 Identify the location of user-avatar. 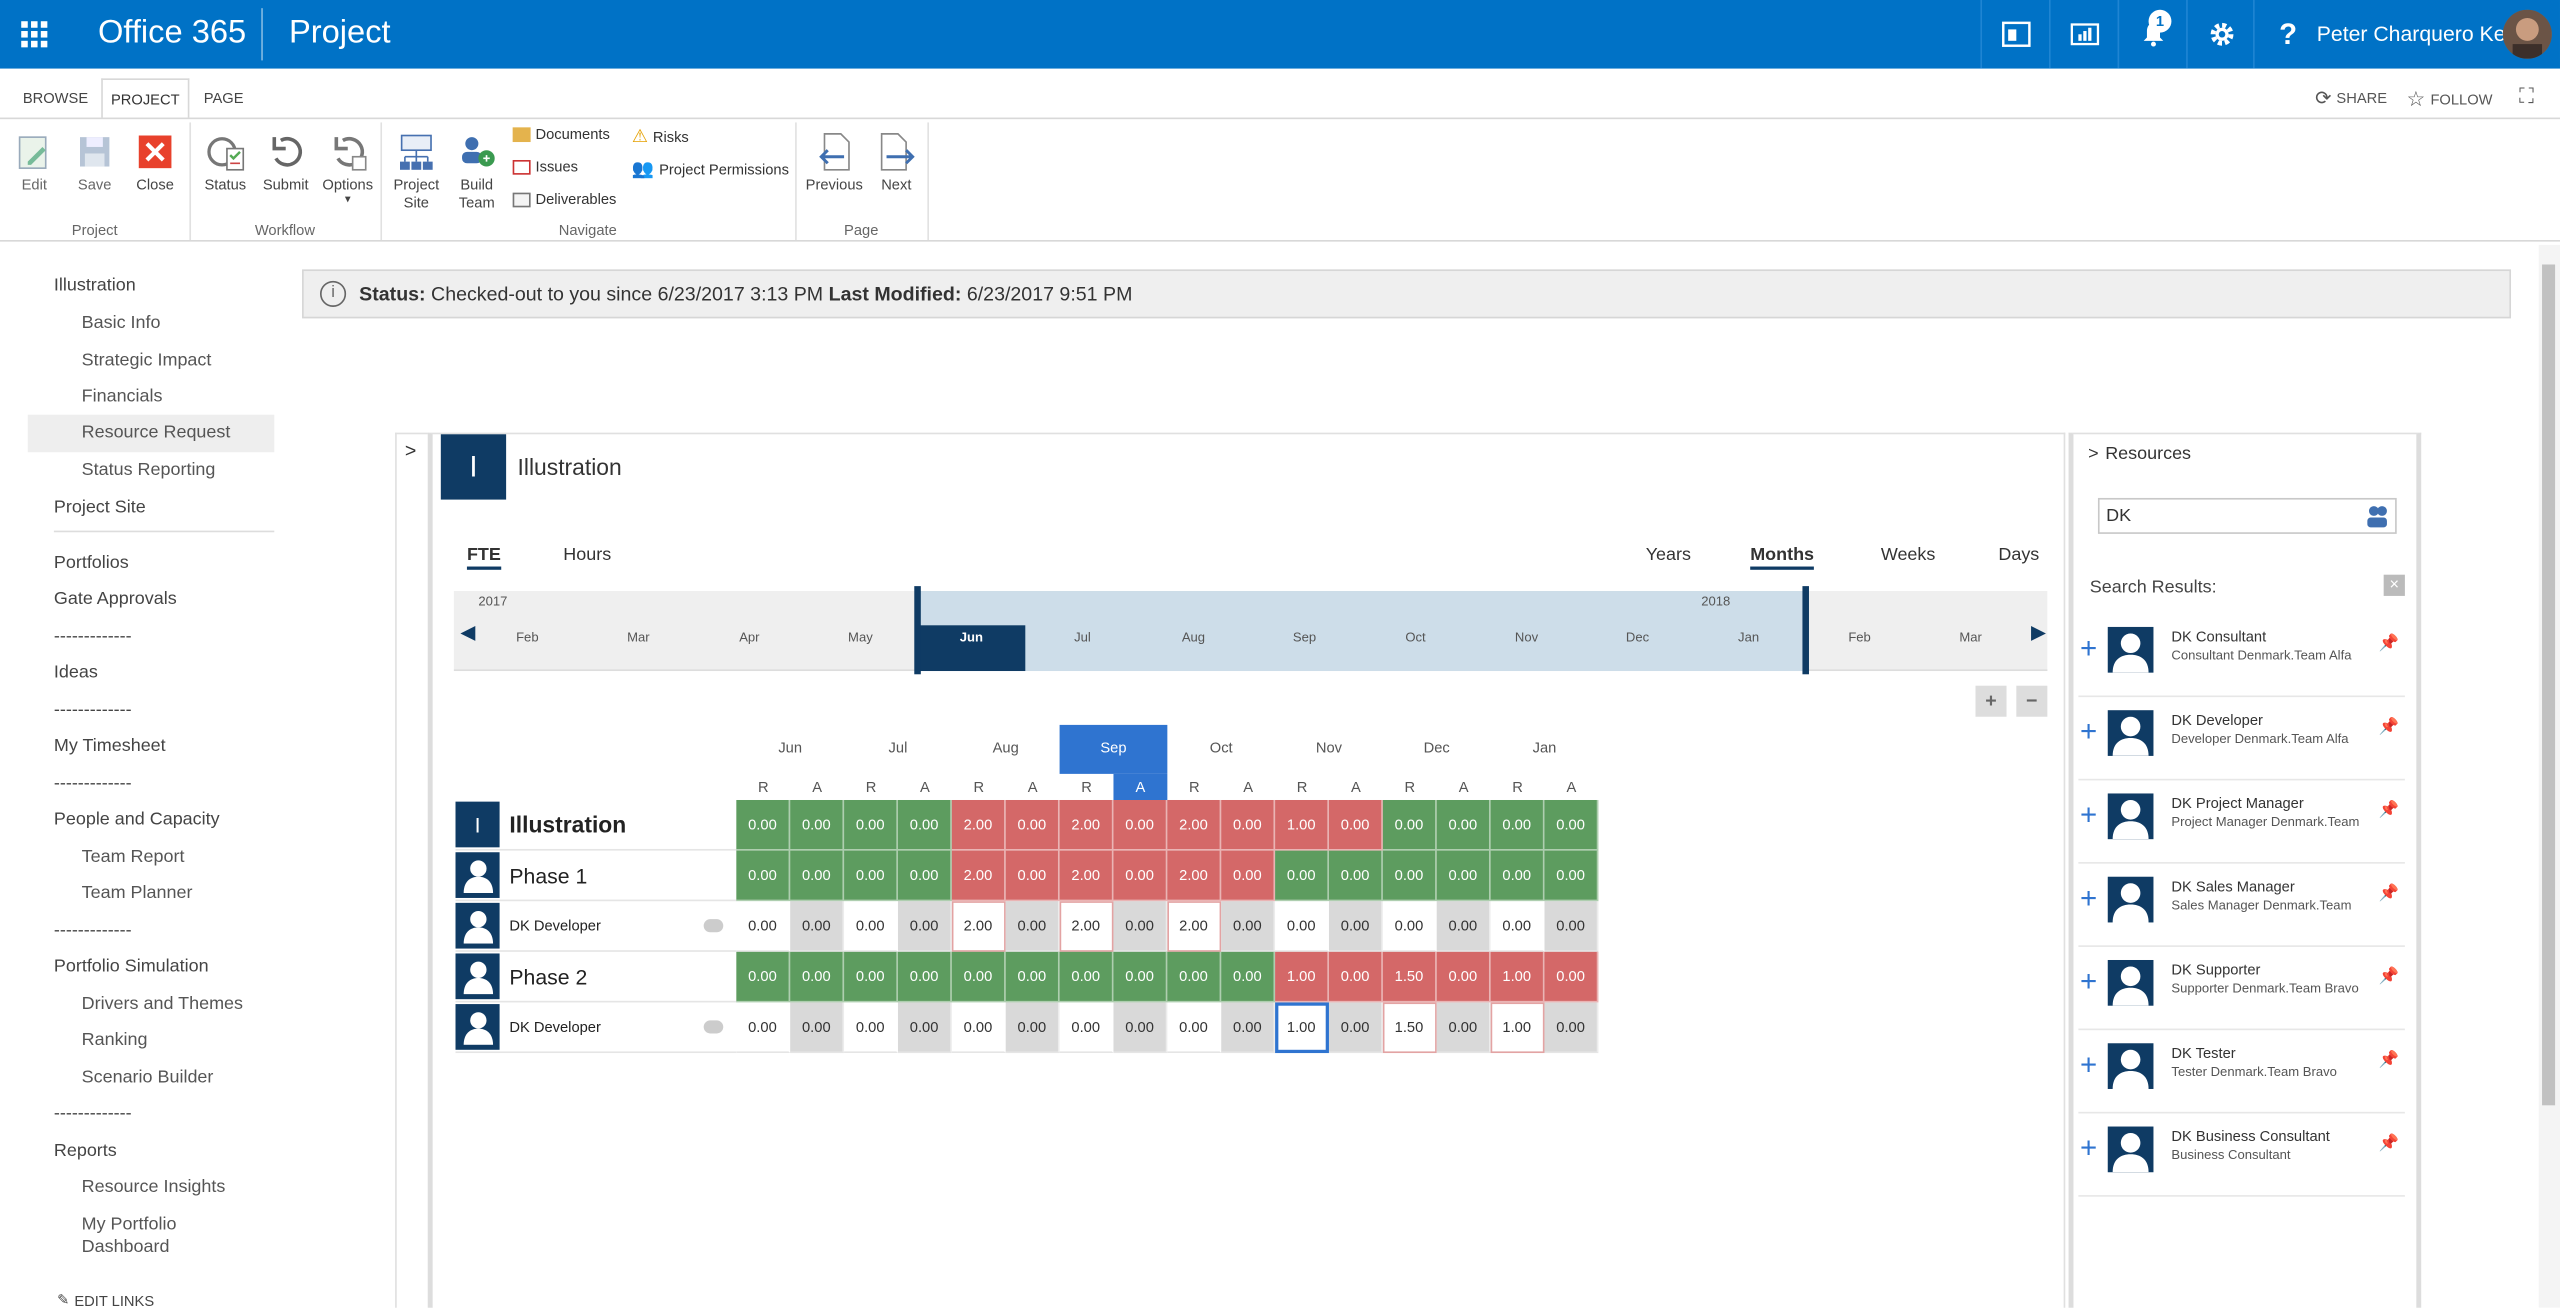
(2527, 34).